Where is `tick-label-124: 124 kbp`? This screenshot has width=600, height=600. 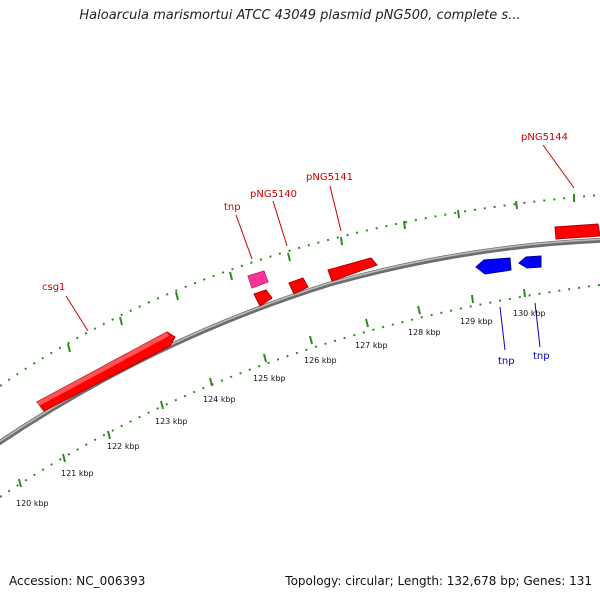 tick-label-124: 124 kbp is located at coordinates (219, 399).